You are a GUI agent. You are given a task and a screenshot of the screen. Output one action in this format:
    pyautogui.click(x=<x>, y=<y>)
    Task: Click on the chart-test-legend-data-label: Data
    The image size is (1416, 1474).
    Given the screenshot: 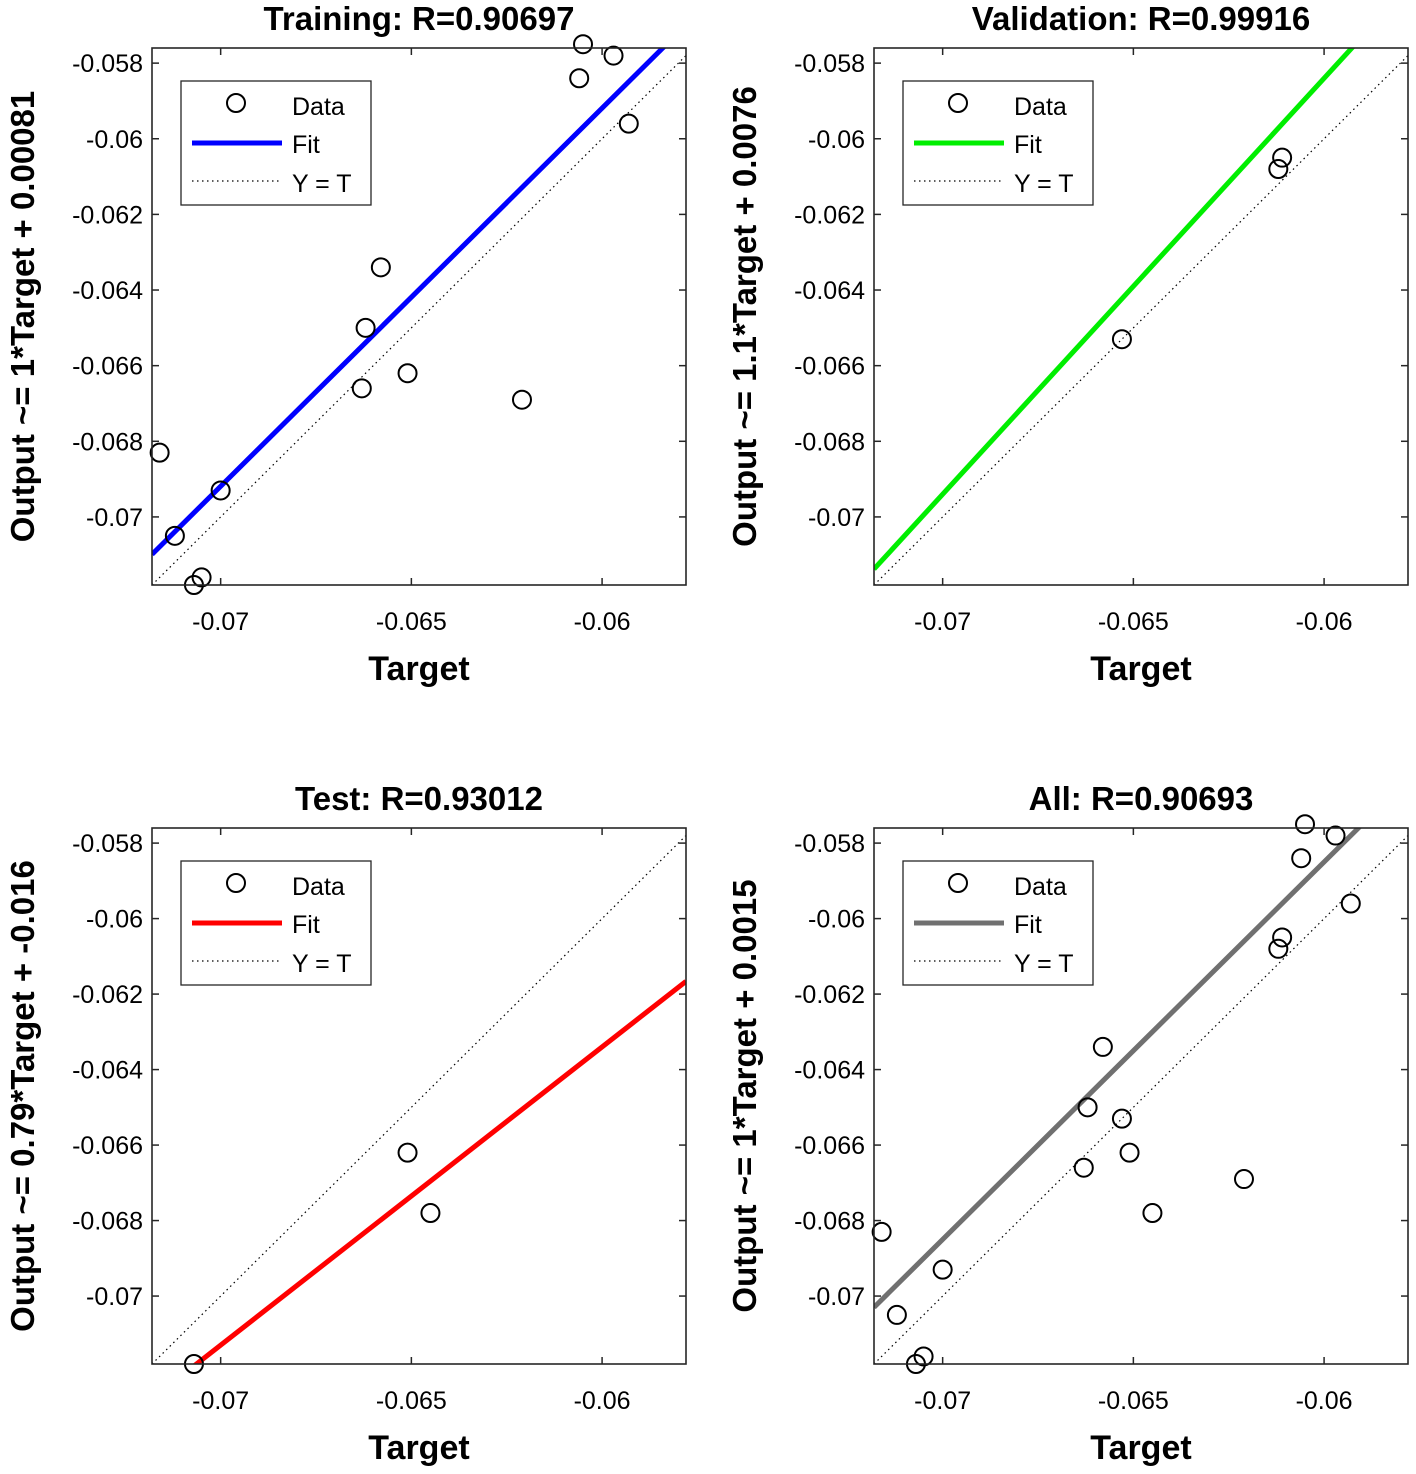 What is the action you would take?
    pyautogui.click(x=318, y=887)
    